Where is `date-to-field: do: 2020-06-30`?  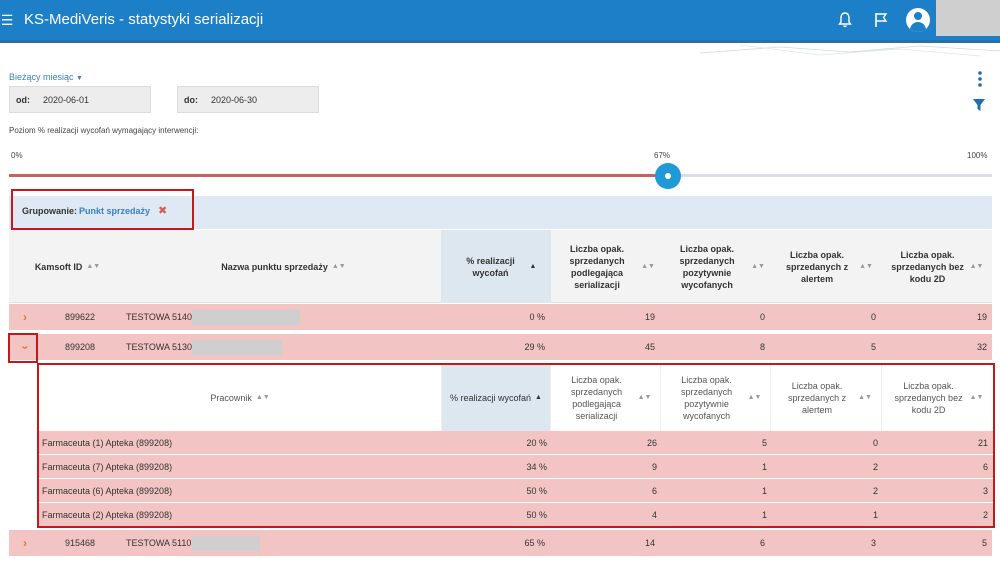
date-to-field: do: 2020-06-30 is located at coordinates (248, 99).